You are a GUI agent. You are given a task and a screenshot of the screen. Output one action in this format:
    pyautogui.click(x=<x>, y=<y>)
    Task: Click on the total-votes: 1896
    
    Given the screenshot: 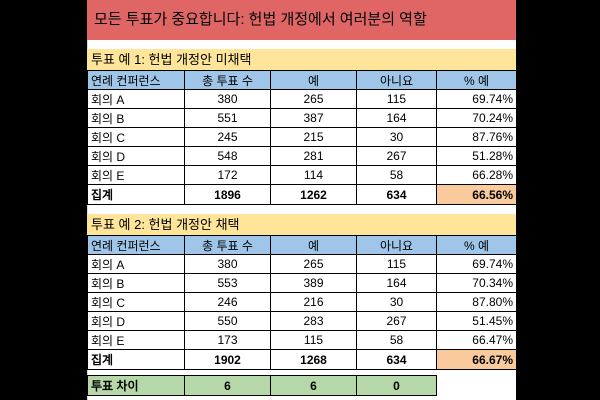 What is the action you would take?
    pyautogui.click(x=227, y=194)
    